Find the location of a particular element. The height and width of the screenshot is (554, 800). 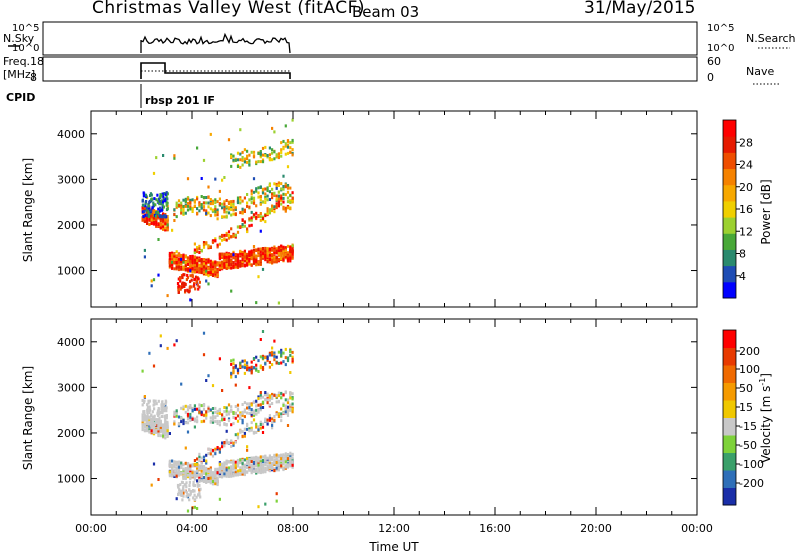

nsky-label: N.Sky is located at coordinates (19, 38).